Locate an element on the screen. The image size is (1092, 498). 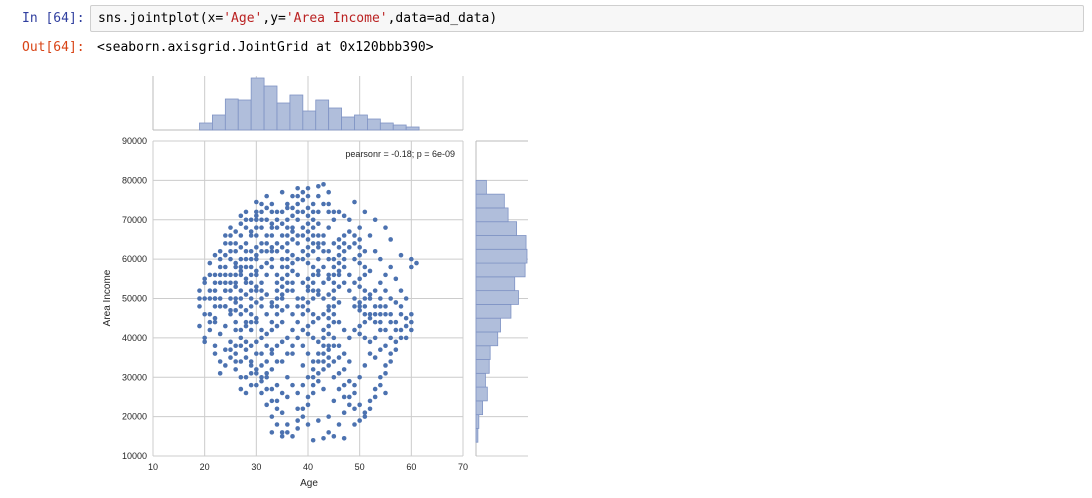
y-tick-label: 50000 is located at coordinates (134, 299).